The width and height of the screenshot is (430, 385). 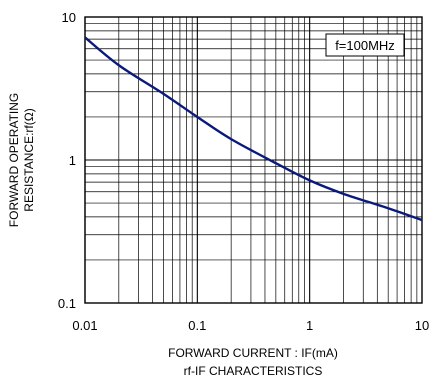 What do you see at coordinates (309, 325) in the screenshot?
I see `x-tick-label: 1` at bounding box center [309, 325].